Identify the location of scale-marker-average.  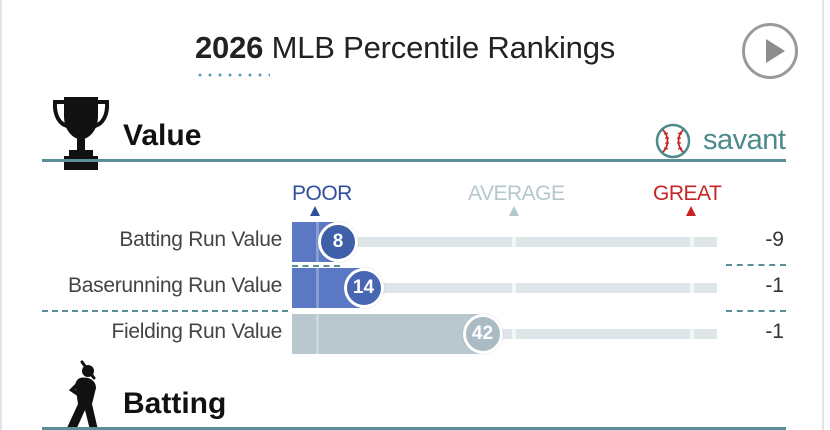
(514, 211).